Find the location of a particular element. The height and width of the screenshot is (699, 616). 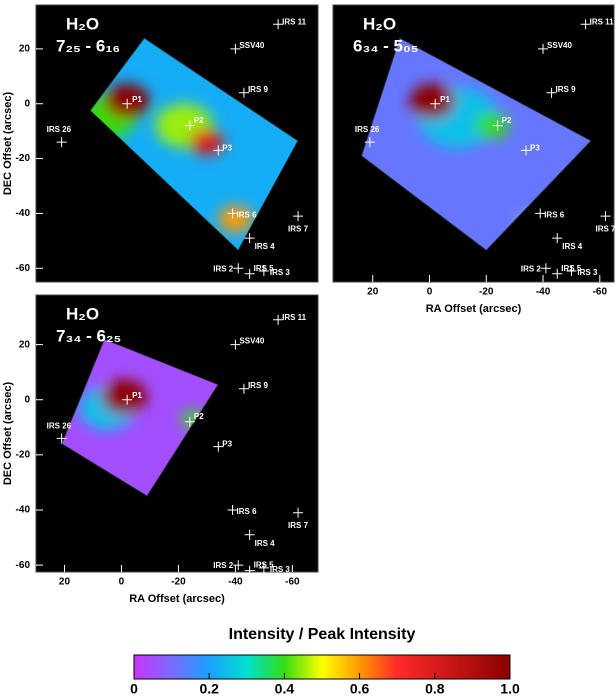

x-tick-label: 0 is located at coordinates (430, 292).